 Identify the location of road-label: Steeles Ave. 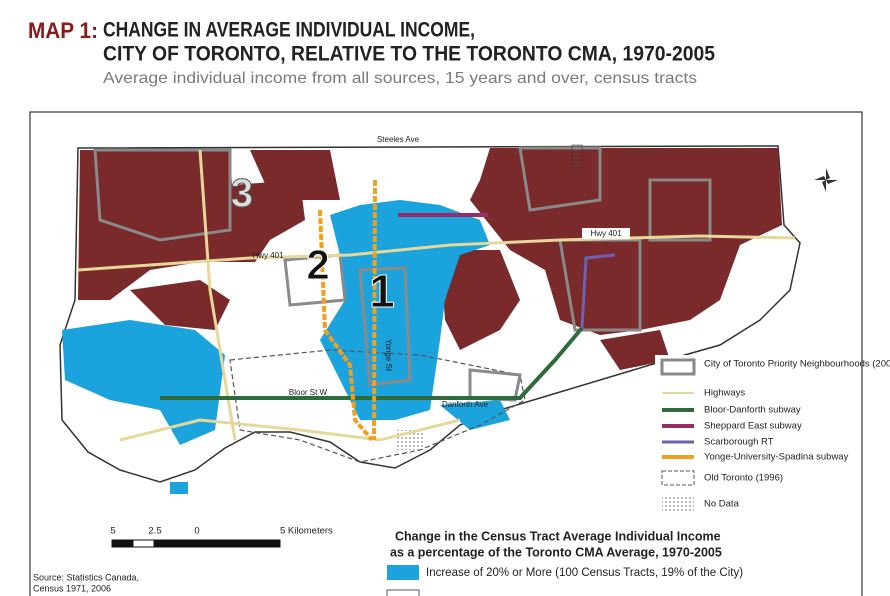
(398, 139).